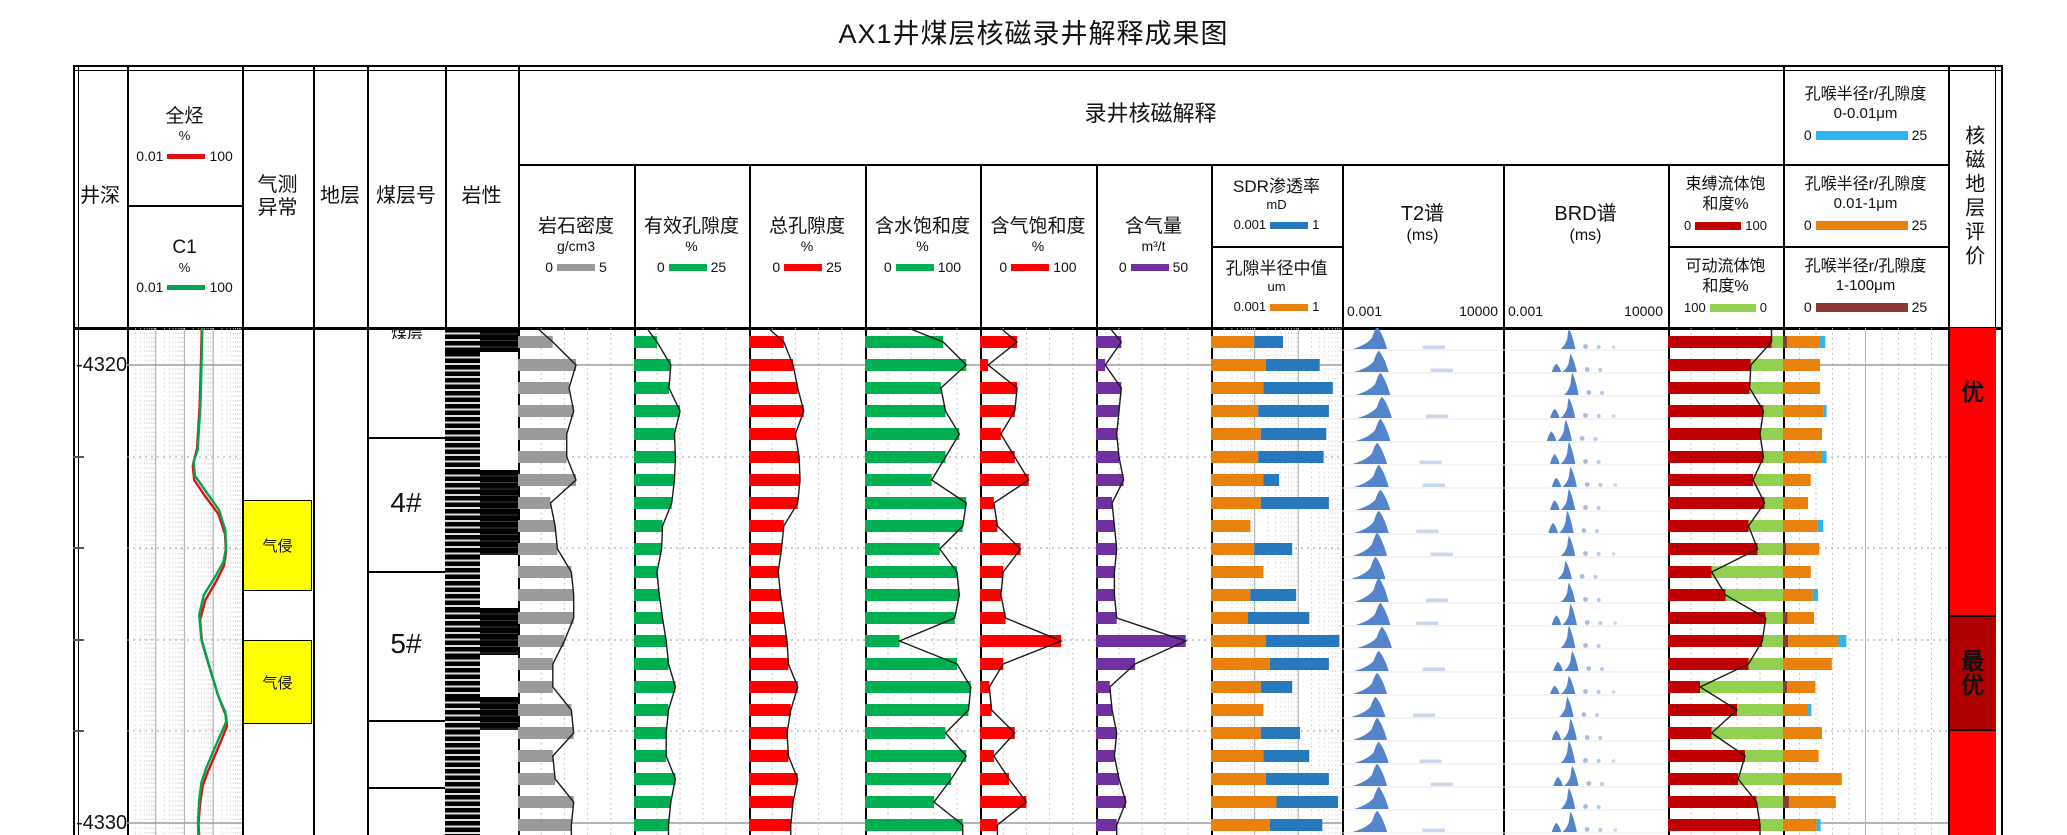  Describe the element at coordinates (1725, 581) in the screenshot. I see `track-bound-movable-fluid` at that location.